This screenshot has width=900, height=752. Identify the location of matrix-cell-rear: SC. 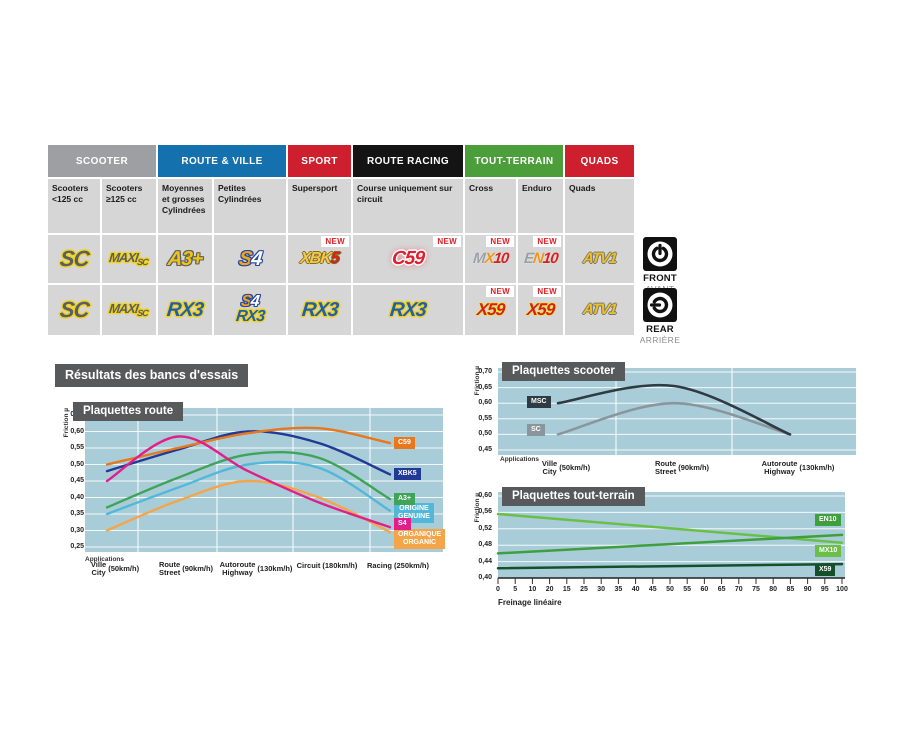
(74, 310).